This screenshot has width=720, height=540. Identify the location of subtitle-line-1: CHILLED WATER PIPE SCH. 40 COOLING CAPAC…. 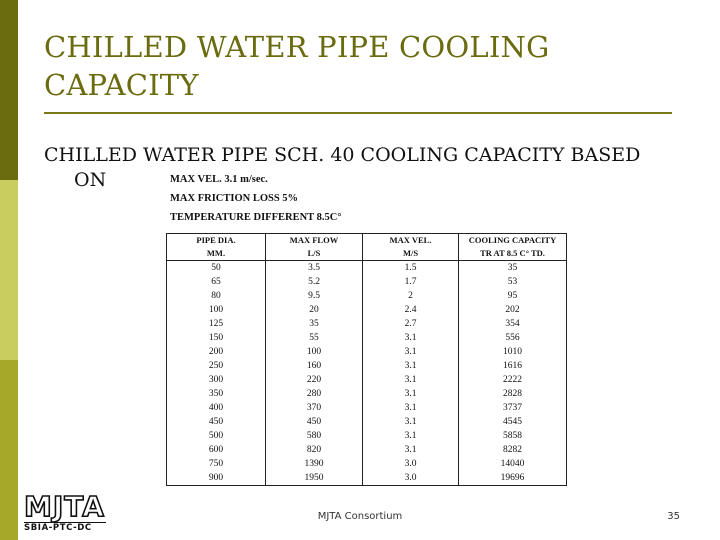
(342, 155).